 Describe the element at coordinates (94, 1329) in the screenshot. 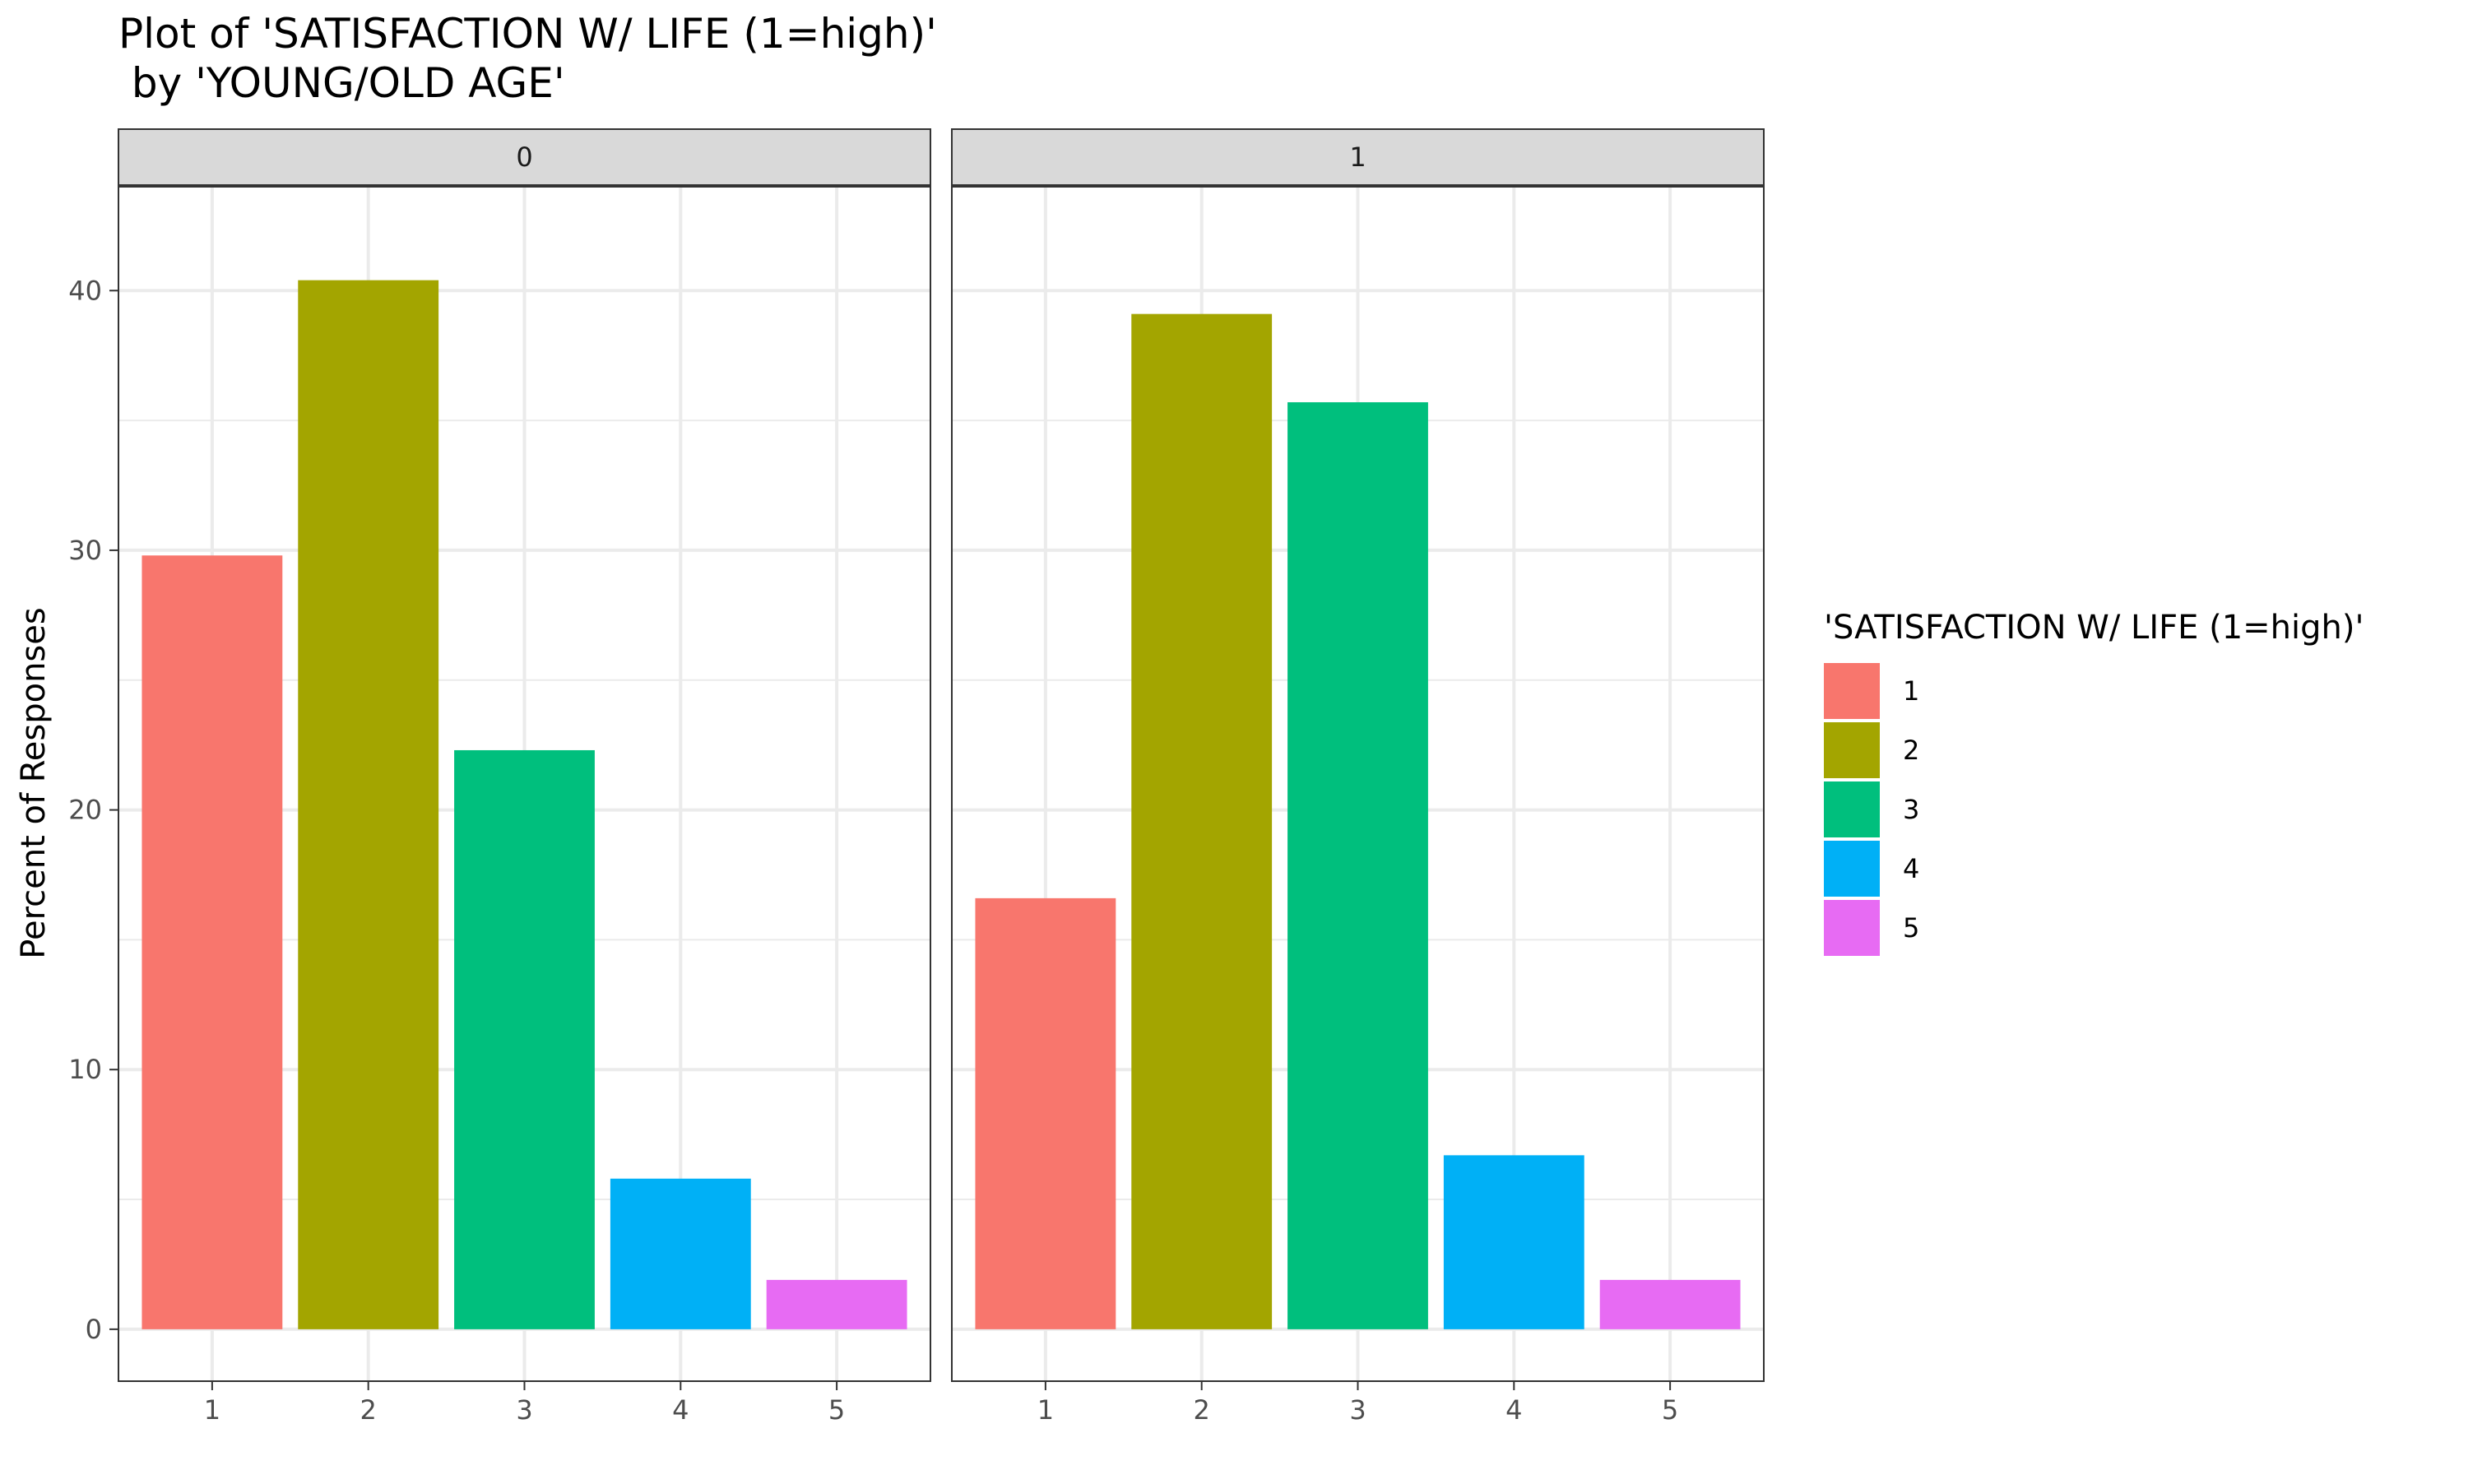

I see `y-tick-label: 0` at that location.